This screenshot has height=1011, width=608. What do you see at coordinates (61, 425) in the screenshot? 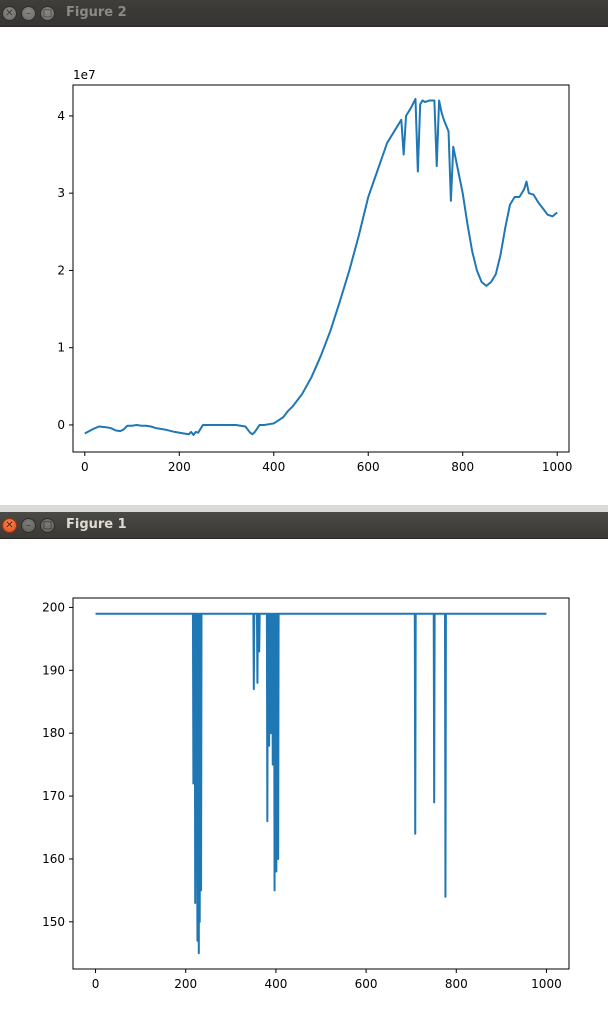
I see `y-tick-label: 0` at bounding box center [61, 425].